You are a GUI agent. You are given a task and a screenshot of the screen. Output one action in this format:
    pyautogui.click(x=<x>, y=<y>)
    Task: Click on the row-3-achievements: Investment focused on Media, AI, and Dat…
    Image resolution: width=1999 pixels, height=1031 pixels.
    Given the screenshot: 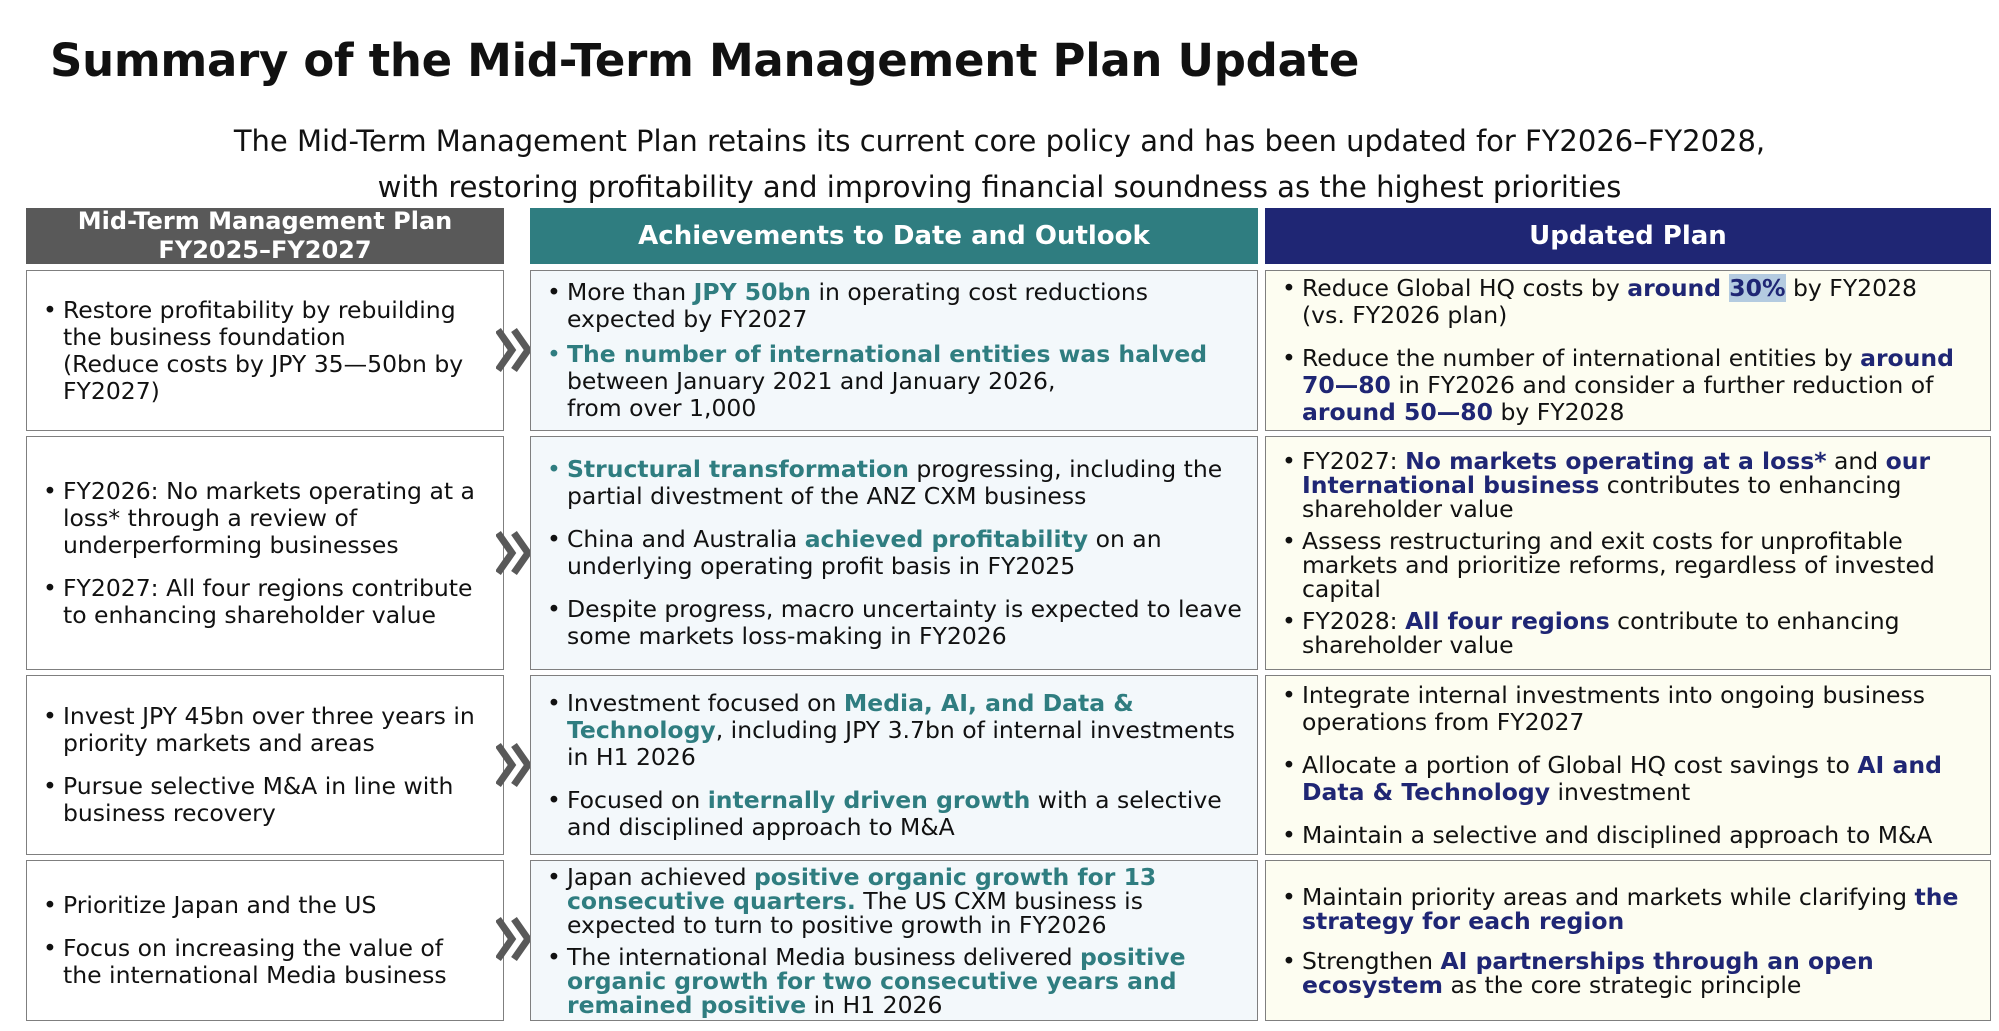 What is the action you would take?
    pyautogui.click(x=894, y=765)
    